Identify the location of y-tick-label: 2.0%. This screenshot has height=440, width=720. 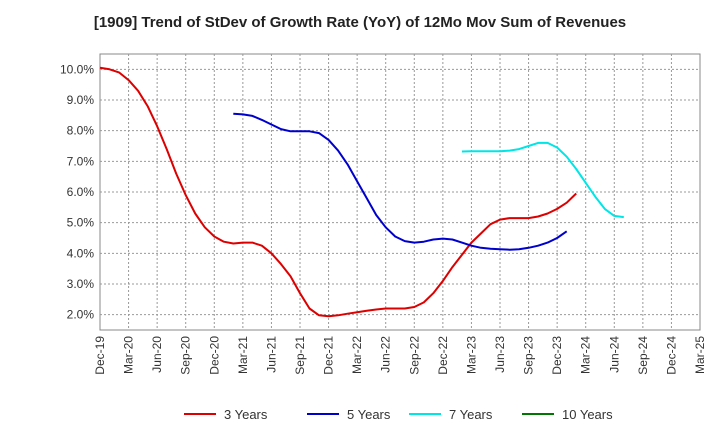
(81, 315).